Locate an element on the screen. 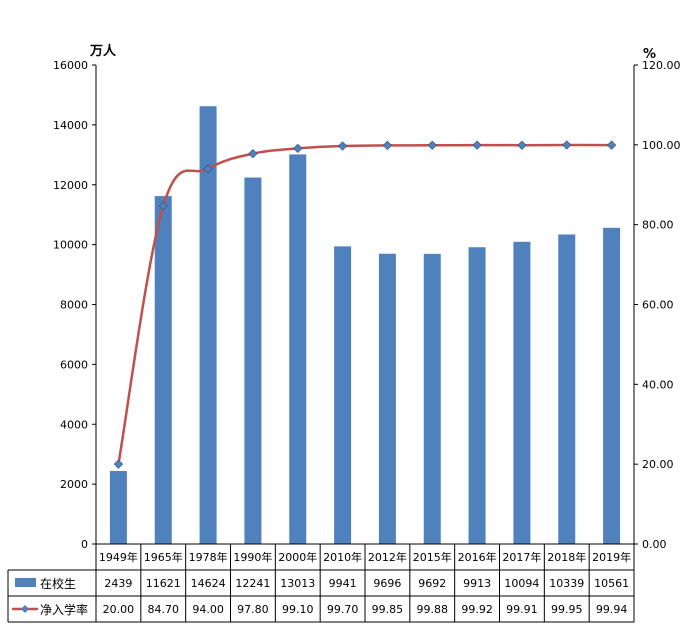  table-cell-rate: 99.94 is located at coordinates (612, 609).